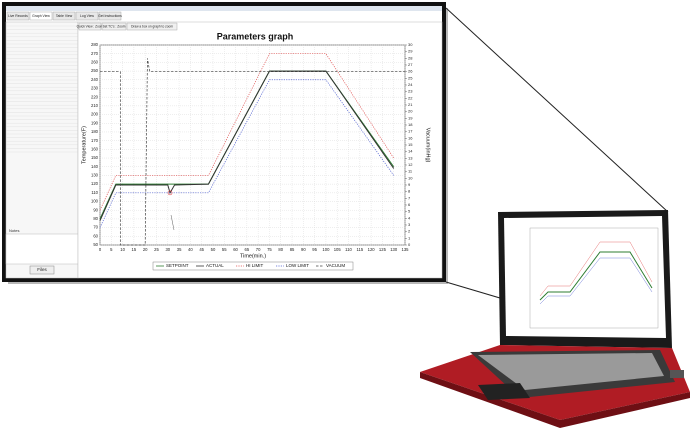 The image size is (694, 434). What do you see at coordinates (95, 62) in the screenshot?
I see `y-tick-label: 260` at bounding box center [95, 62].